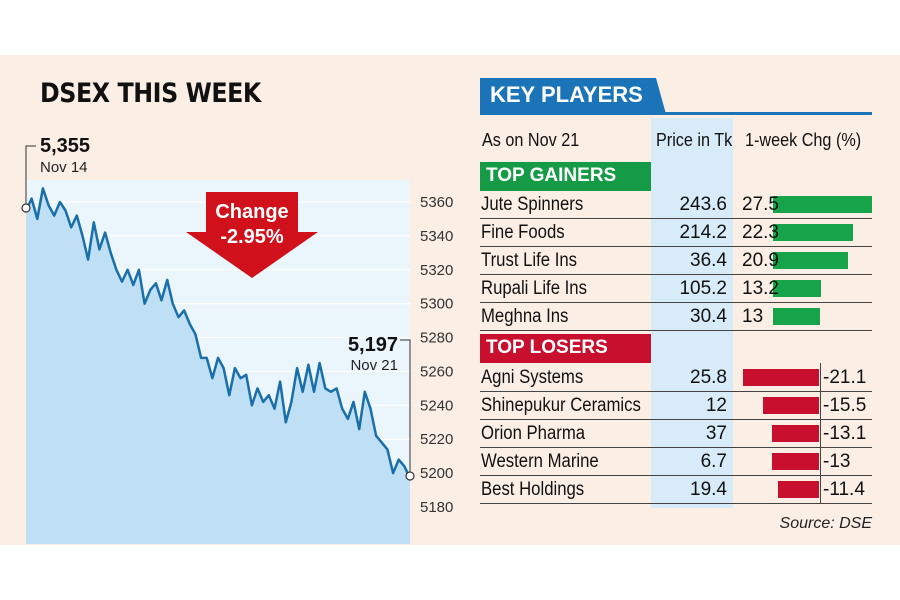  I want to click on loser-row: Shinepukur Ceramics 12 -15.5, so click(676, 405).